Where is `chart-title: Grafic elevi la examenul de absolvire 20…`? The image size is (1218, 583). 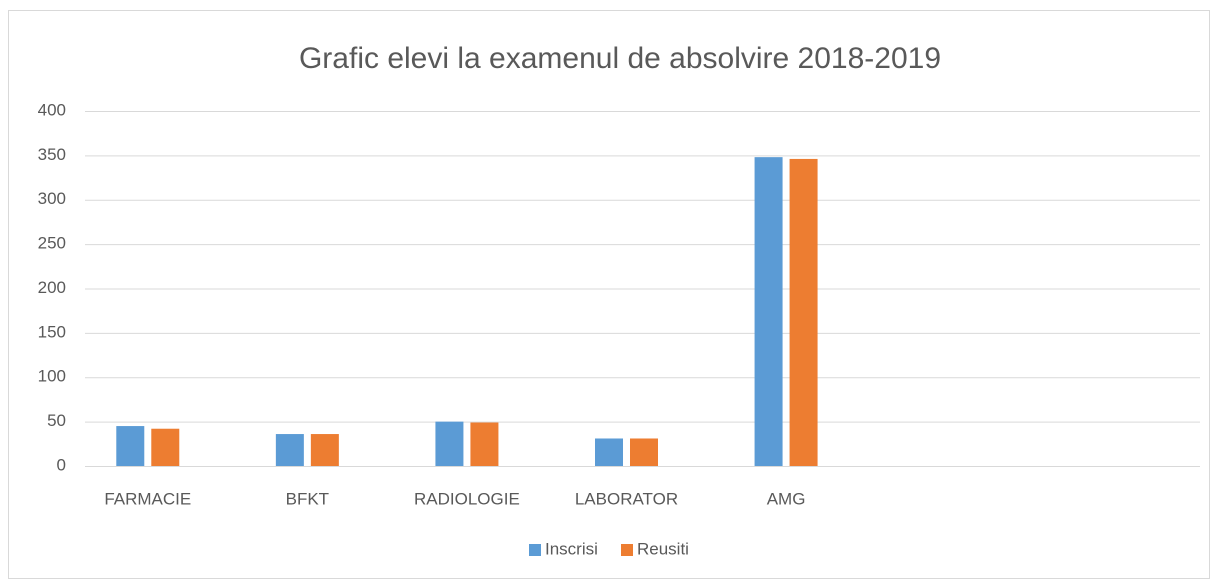
chart-title: Grafic elevi la examenul de absolvire 20… is located at coordinates (620, 58).